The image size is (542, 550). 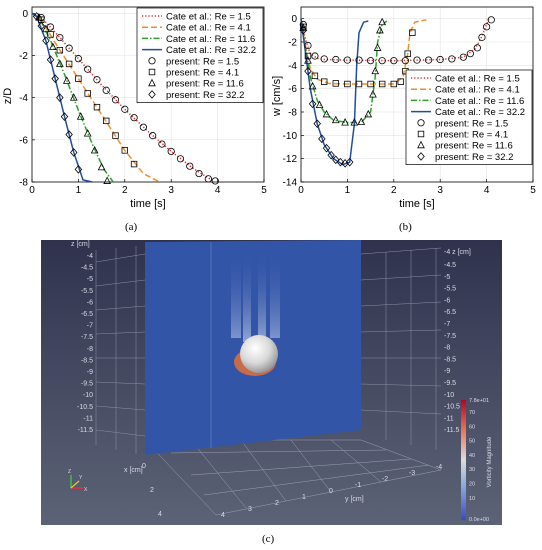 I want to click on colorbar-tick-label: 30, so click(x=472, y=470).